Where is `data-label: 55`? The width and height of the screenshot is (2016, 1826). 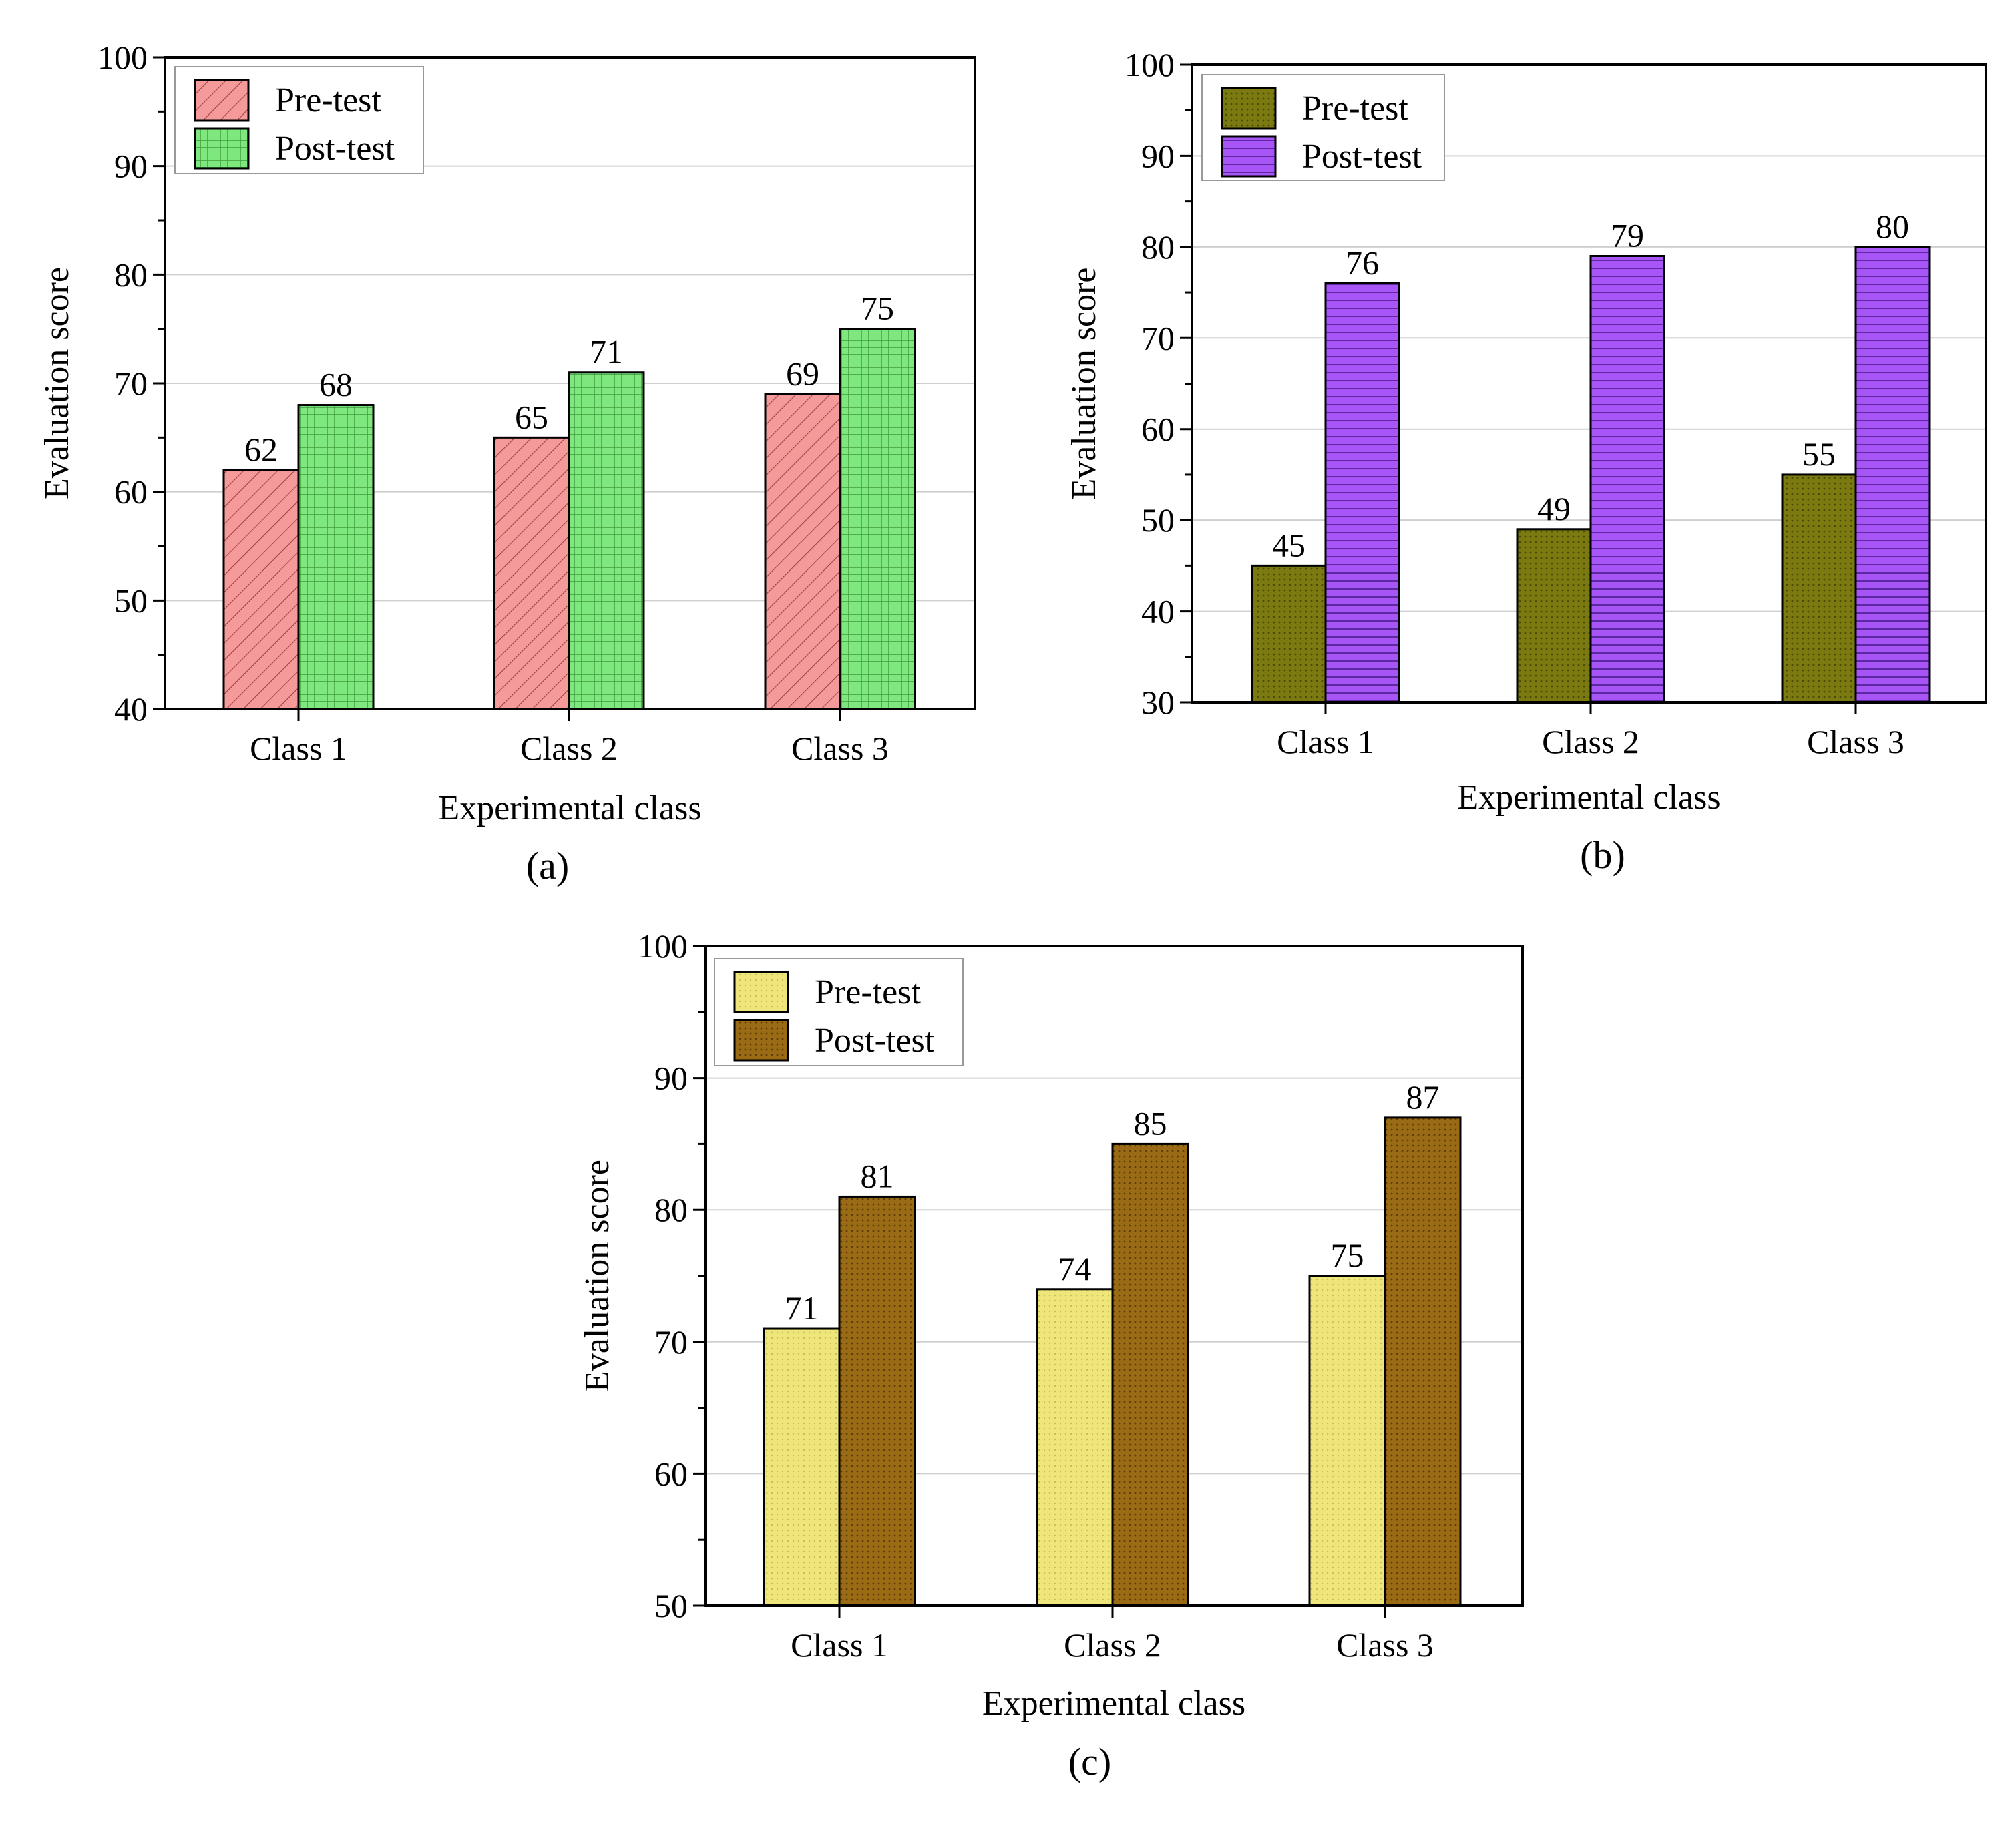 data-label: 55 is located at coordinates (1819, 454).